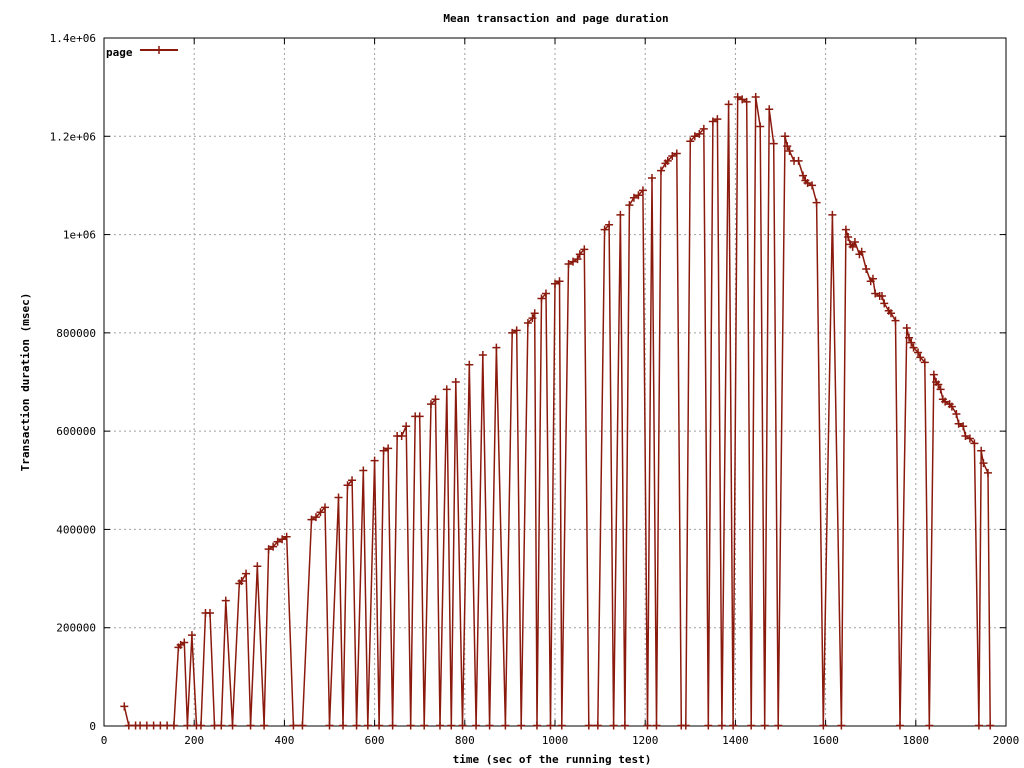  I want to click on y-tick-label: 1e+06, so click(79, 235).